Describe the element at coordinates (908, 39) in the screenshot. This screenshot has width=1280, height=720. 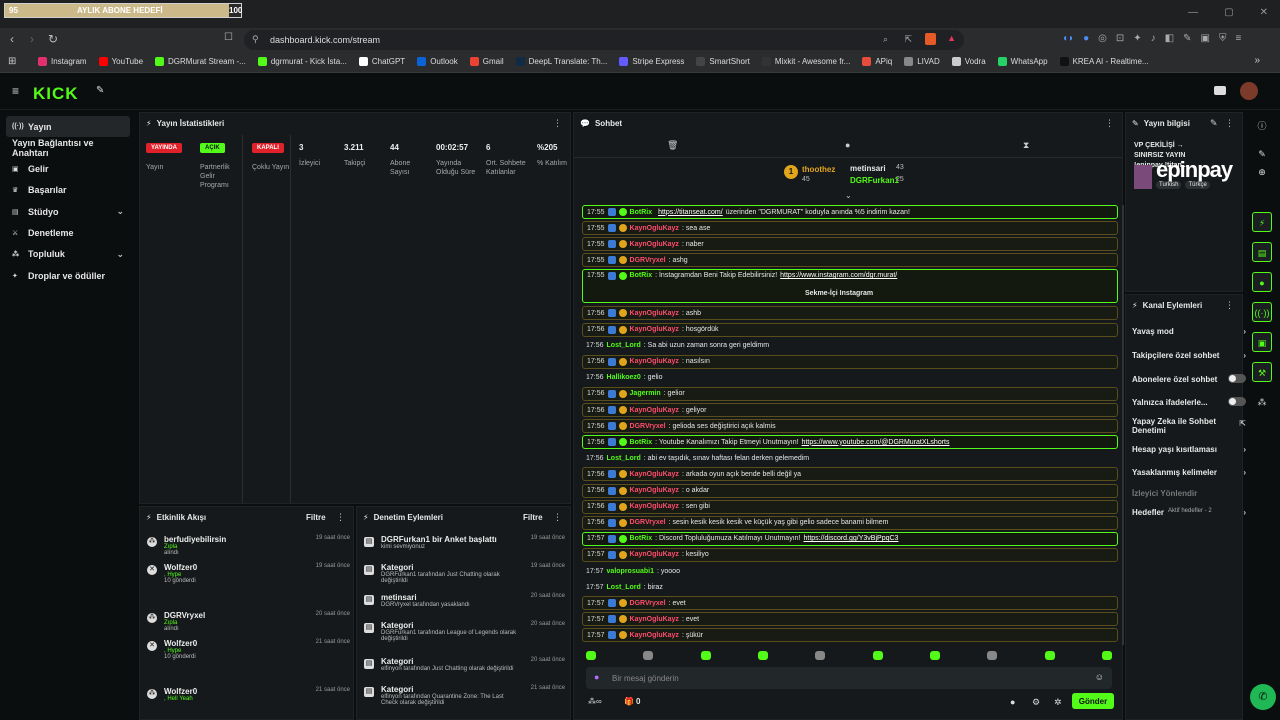
I see `share-icon: ⇱` at that location.